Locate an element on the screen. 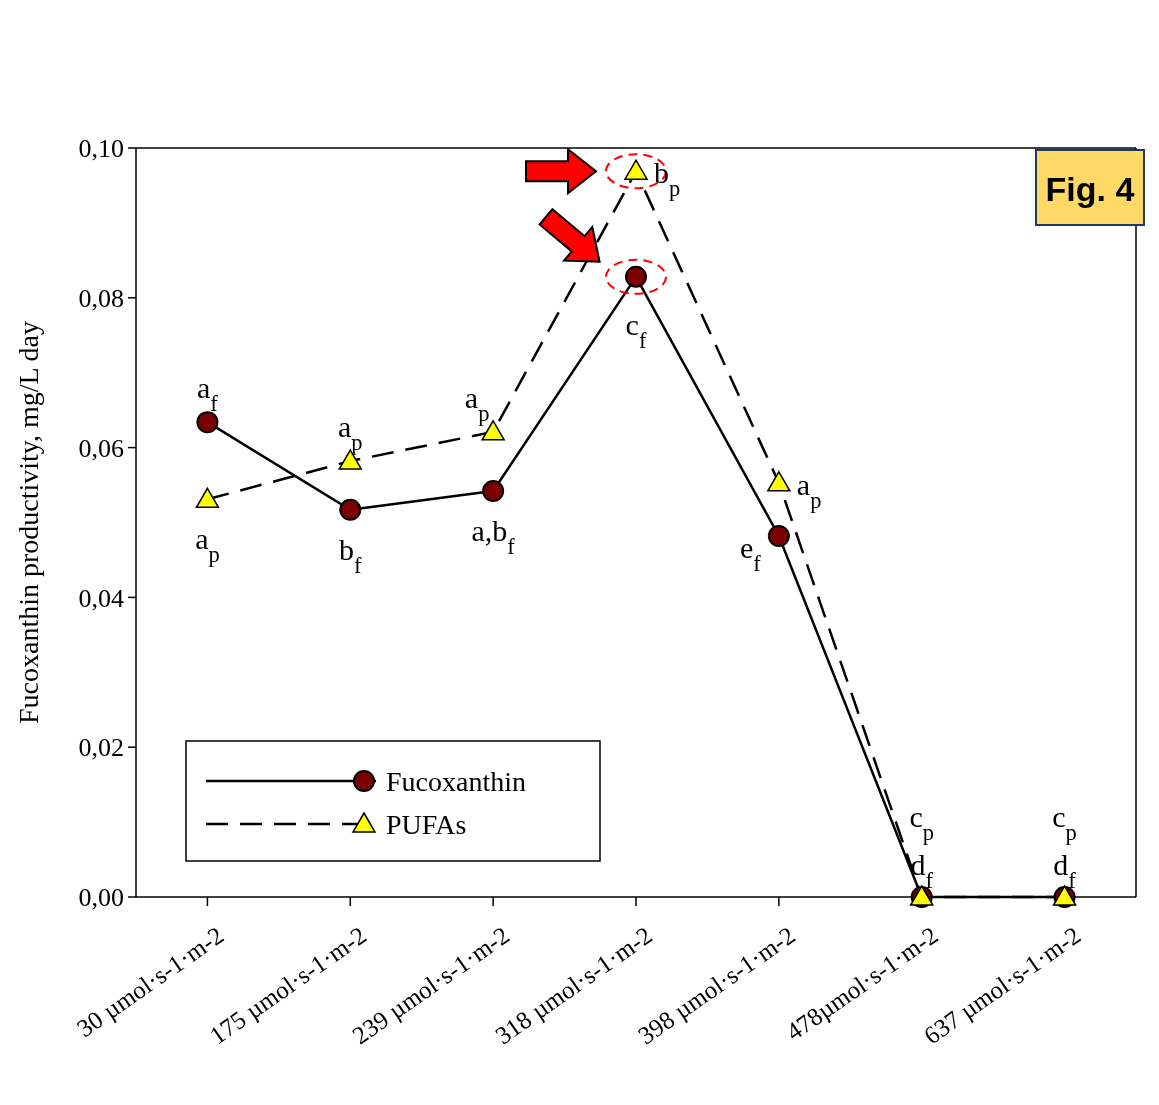 This screenshot has height=1105, width=1159. annotation: b$_{f}$ is located at coordinates (351, 555).